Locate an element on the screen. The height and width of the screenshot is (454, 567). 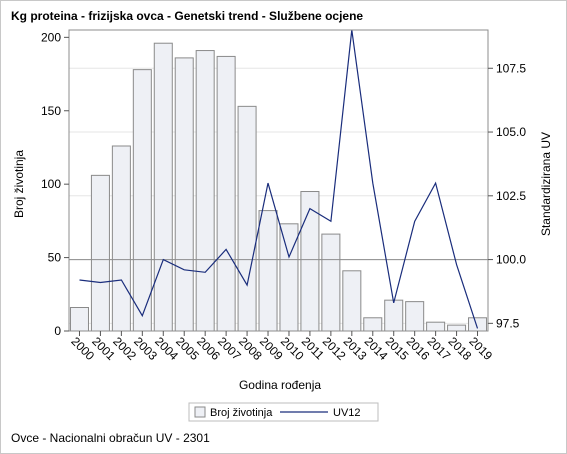
legend-label-bars: Broj životinja is located at coordinates (241, 413).